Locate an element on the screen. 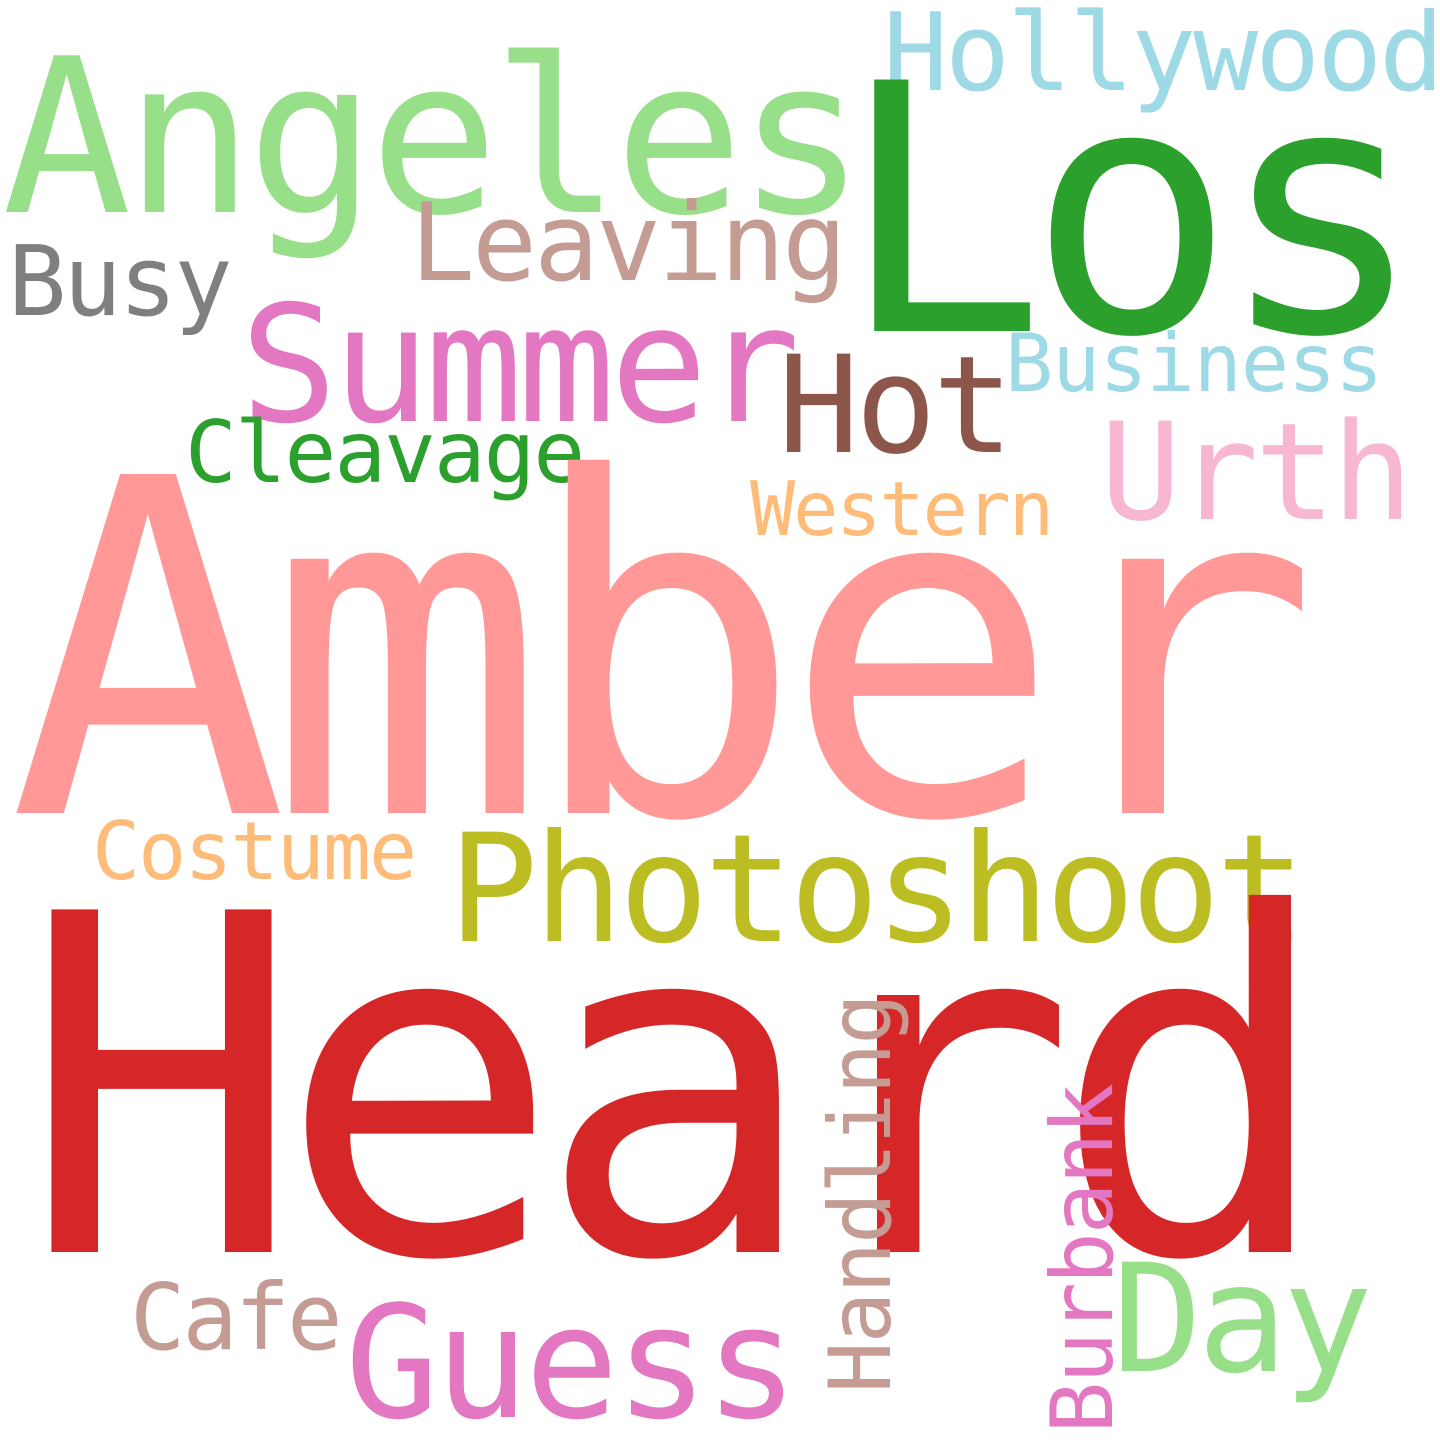  word-business: Business is located at coordinates (1194, 363).